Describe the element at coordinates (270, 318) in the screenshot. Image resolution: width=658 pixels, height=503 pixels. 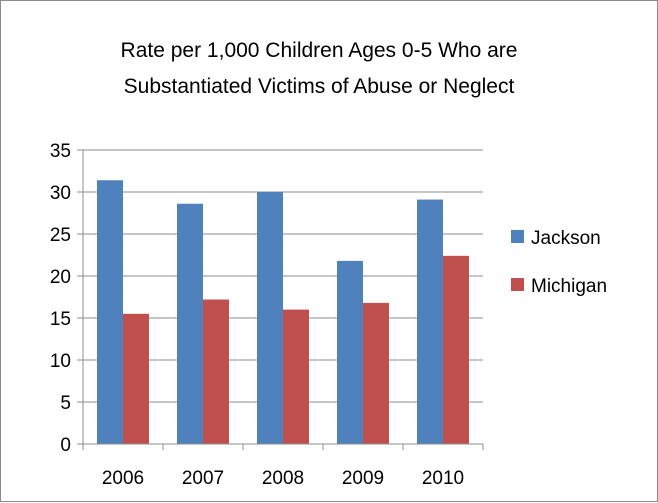
I see `bar-jackson-2008` at that location.